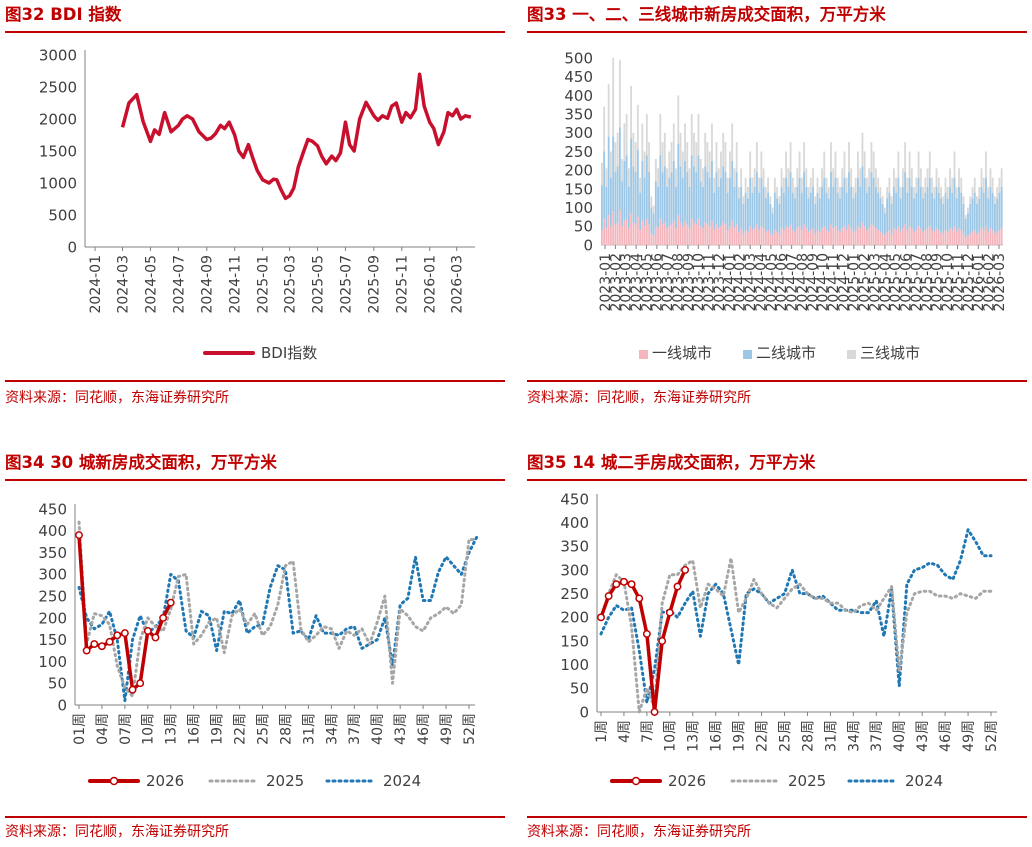 The height and width of the screenshot is (847, 1032). What do you see at coordinates (431, 284) in the screenshot?
I see `x-tick-label: 2026-01` at bounding box center [431, 284].